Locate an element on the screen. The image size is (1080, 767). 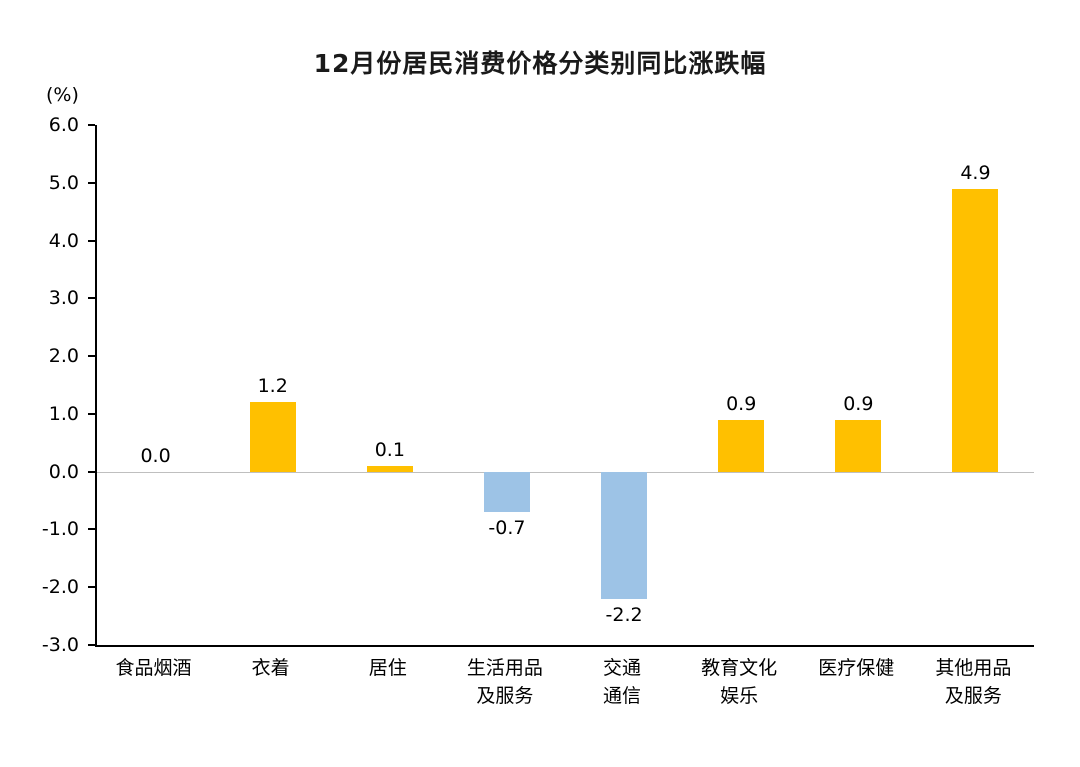
x-axis-labels: 食品烟酒 衣着 居住 生活用品 及服务 交通 通信 教育文化 娱乐 医疗保健 其他用品 及服务 is located at coordinates (563, 682).